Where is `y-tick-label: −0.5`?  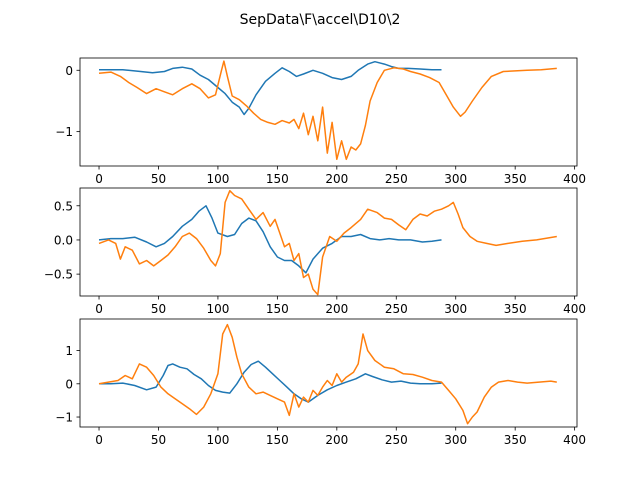 y-tick-label: −0.5 is located at coordinates (58, 275).